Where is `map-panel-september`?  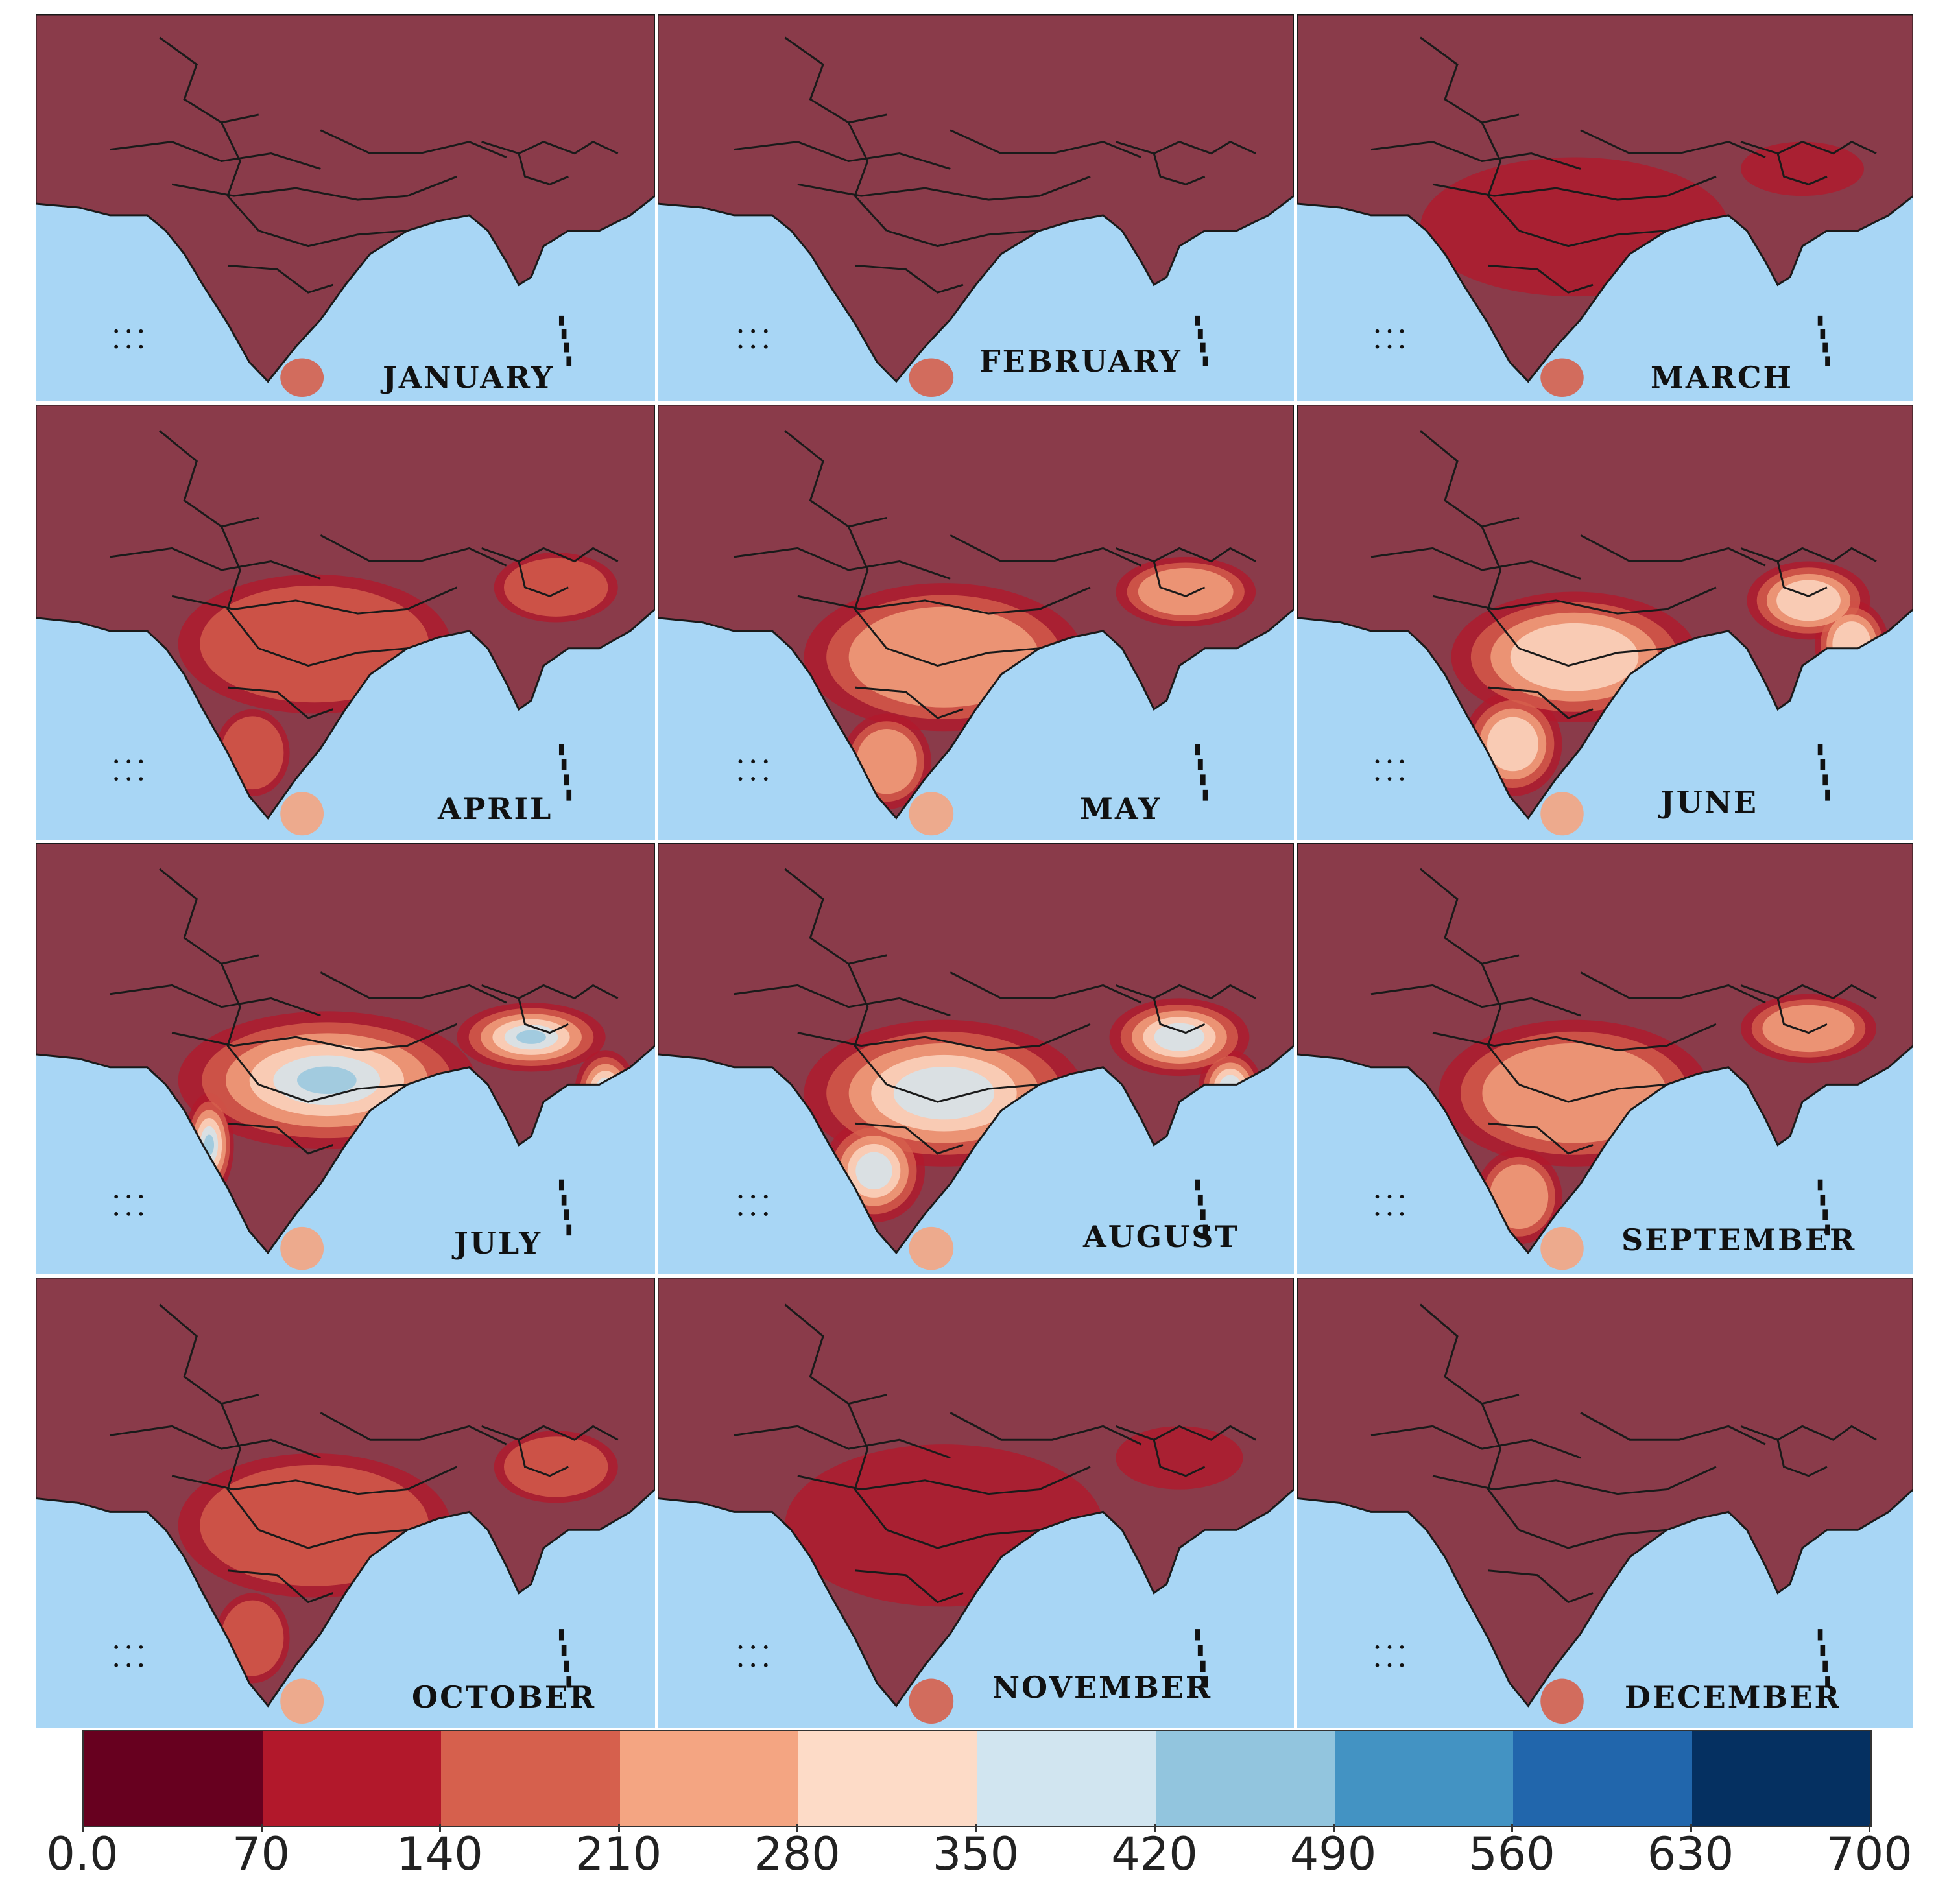 map-panel-september is located at coordinates (1605, 1059).